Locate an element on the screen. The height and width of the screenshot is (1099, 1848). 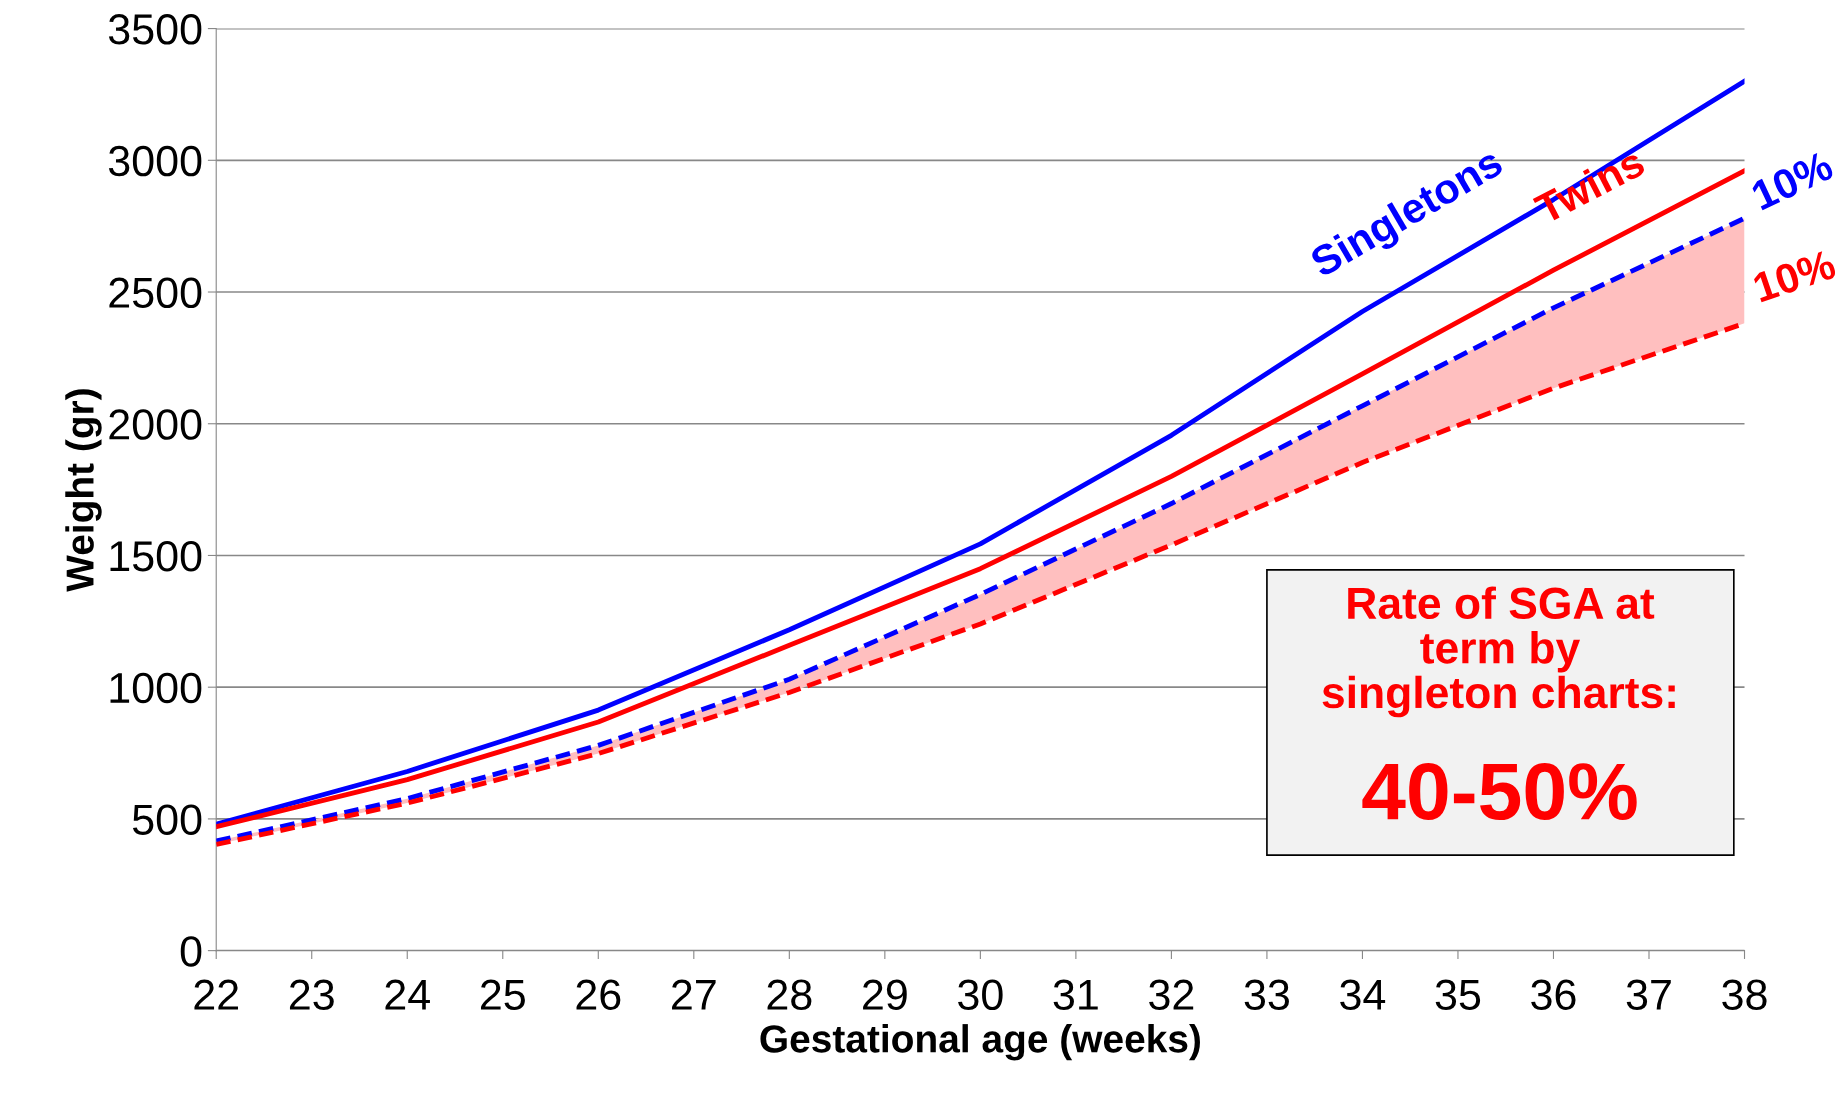
annotation: Rate of SGA at term by singleton charts: is located at coordinates (1498, 652).